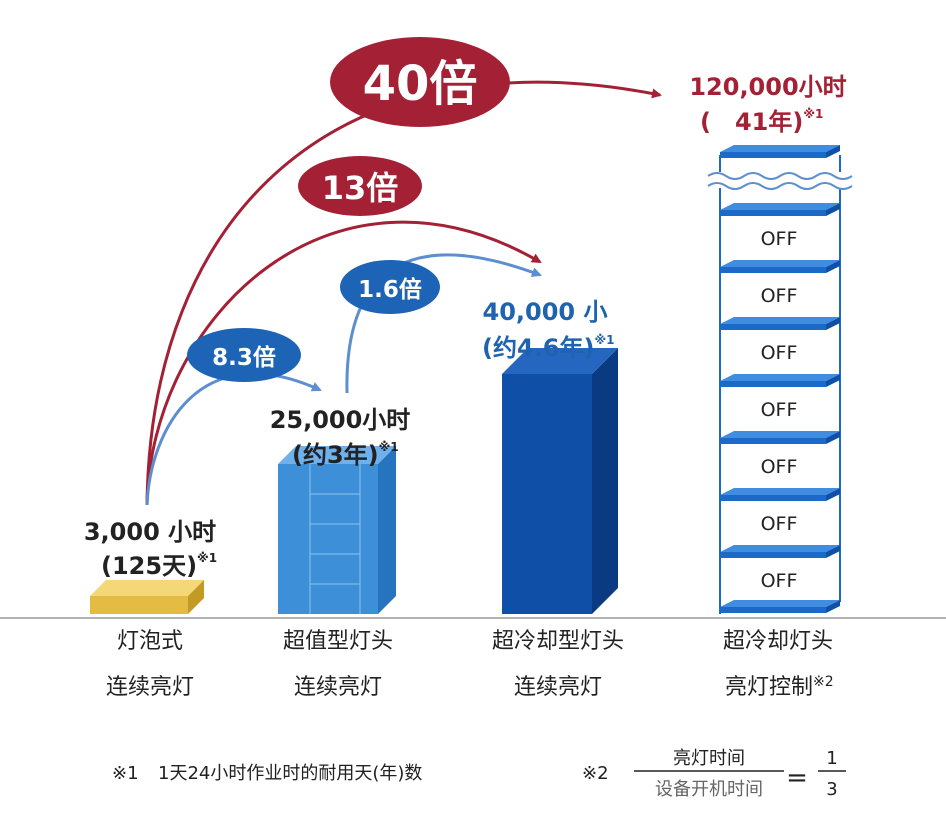  I want to click on ratio-badge-8-3x: 8.3倍, so click(244, 355).